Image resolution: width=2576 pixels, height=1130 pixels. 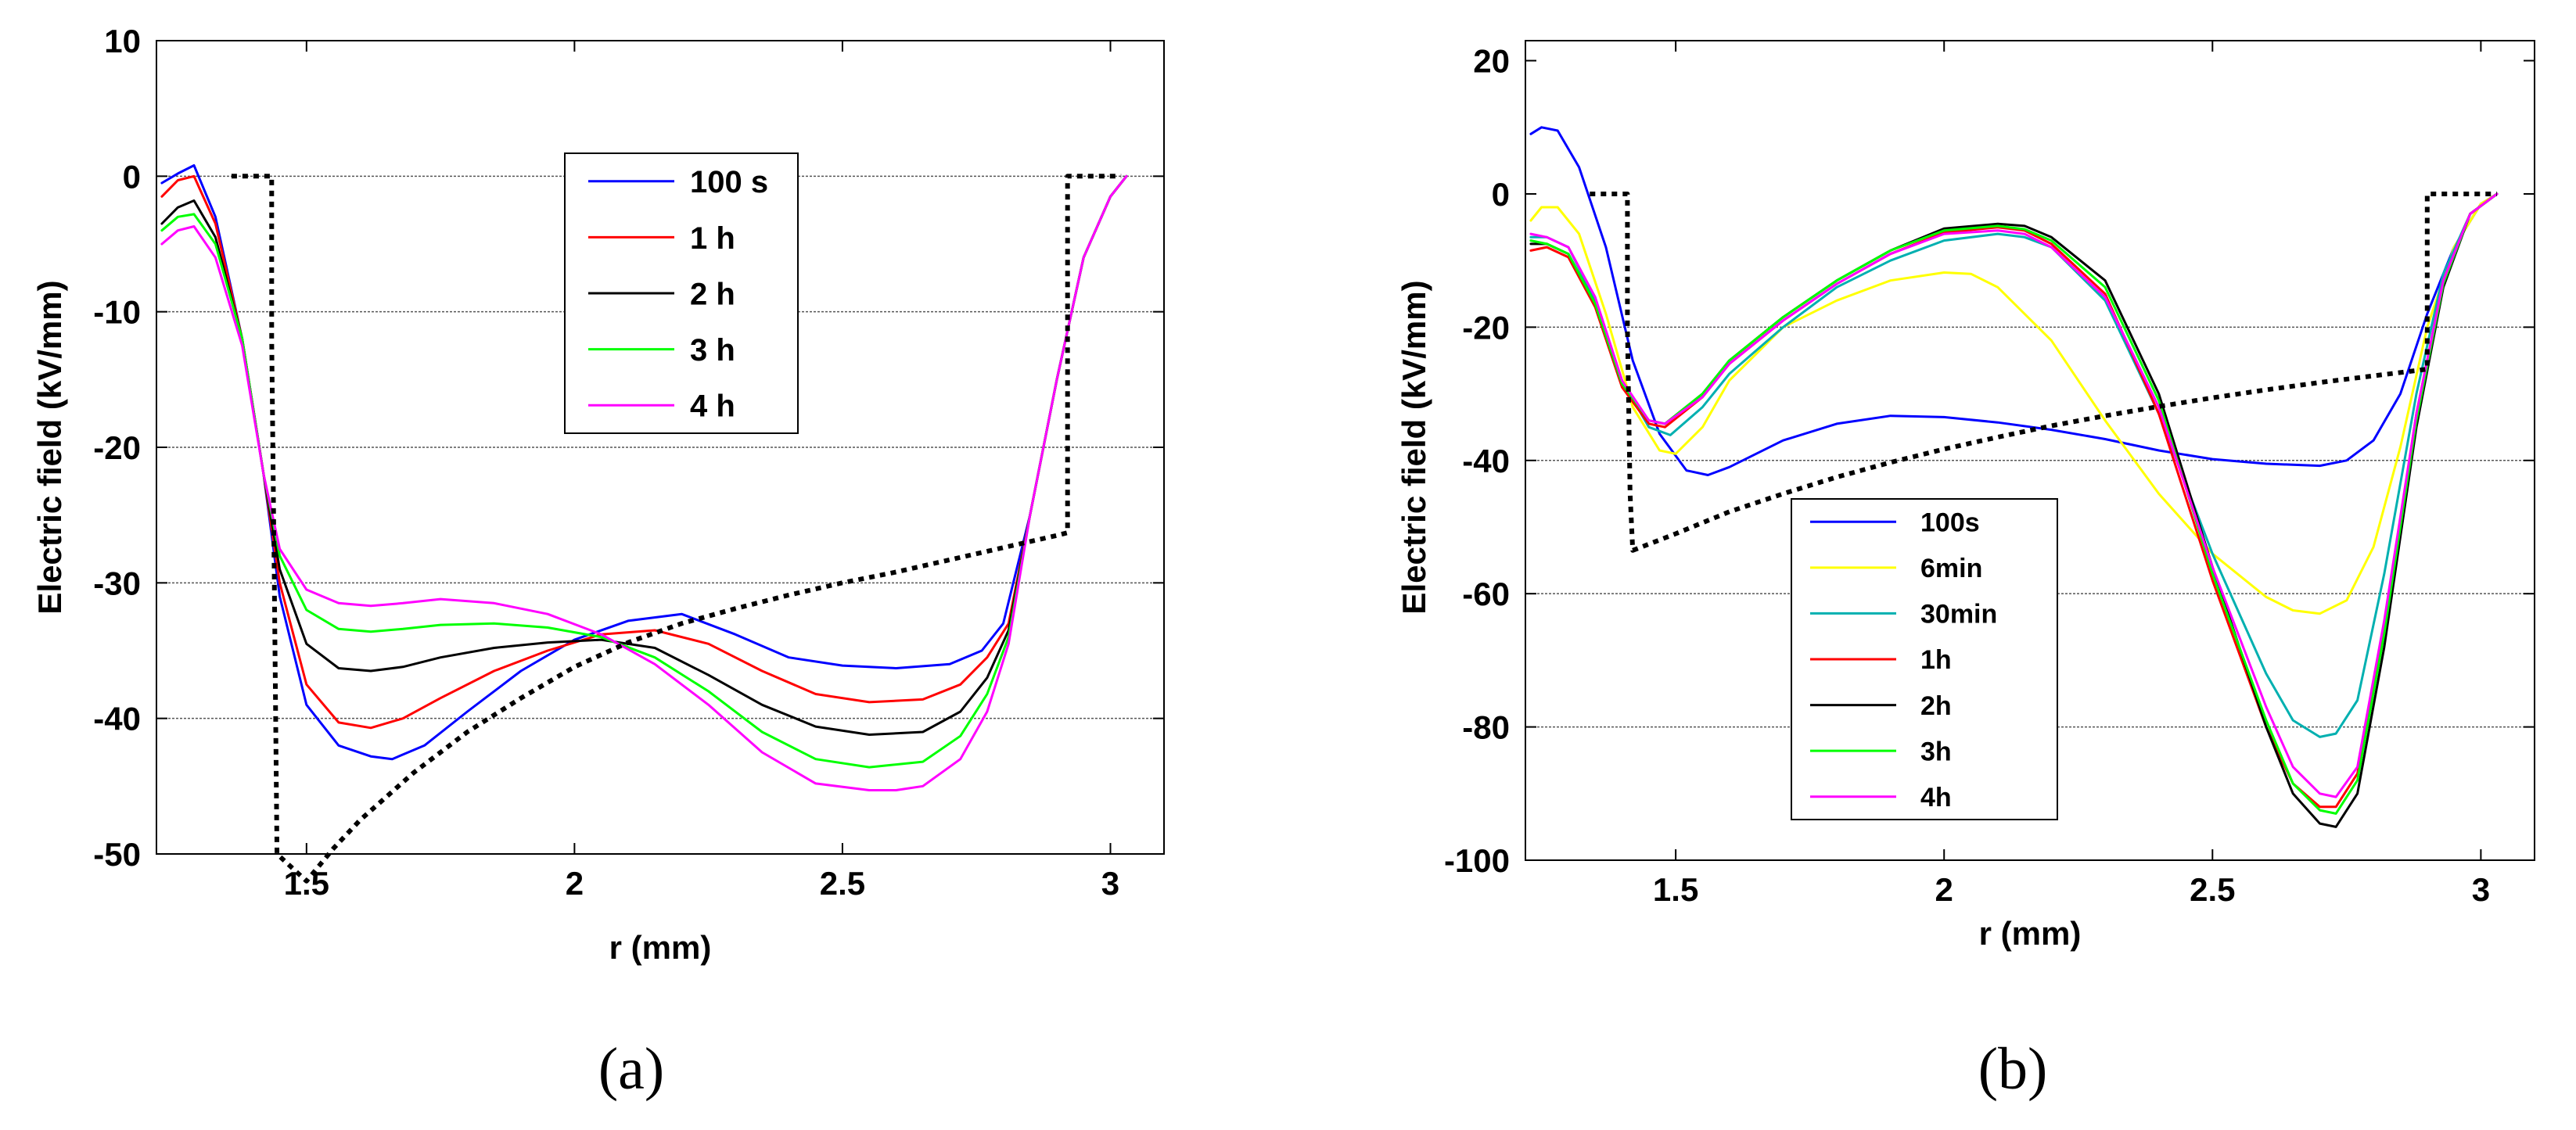 What do you see at coordinates (306, 883) in the screenshot?
I see `x-tick-label-a-0: 1.5` at bounding box center [306, 883].